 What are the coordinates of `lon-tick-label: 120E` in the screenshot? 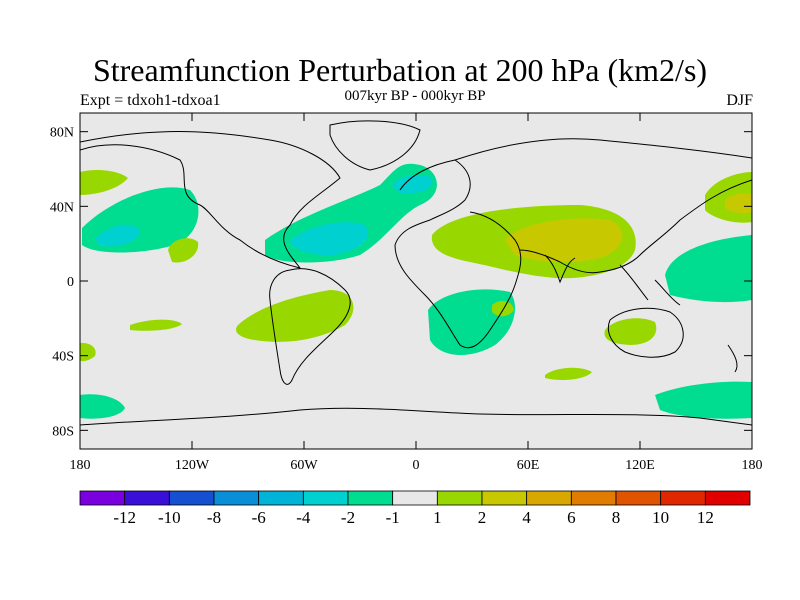 It's located at (640, 465).